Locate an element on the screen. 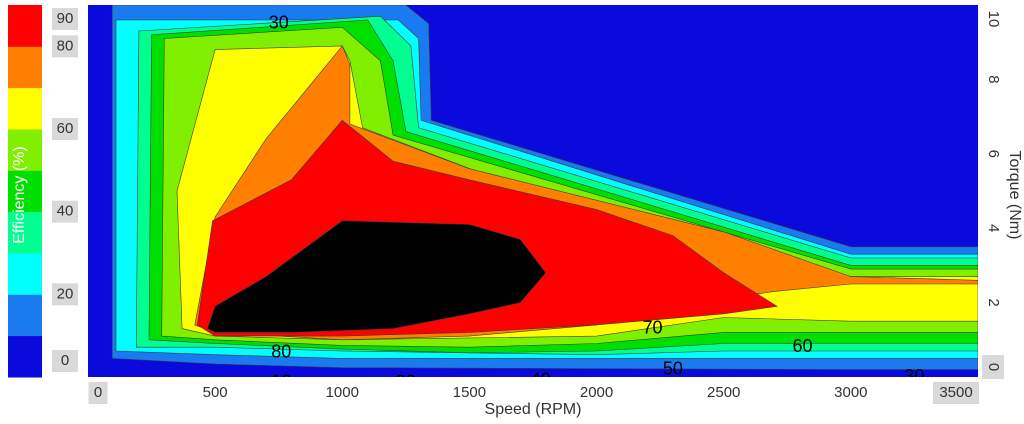 The width and height of the screenshot is (1024, 424). x-tick-label: 3000 is located at coordinates (850, 392).